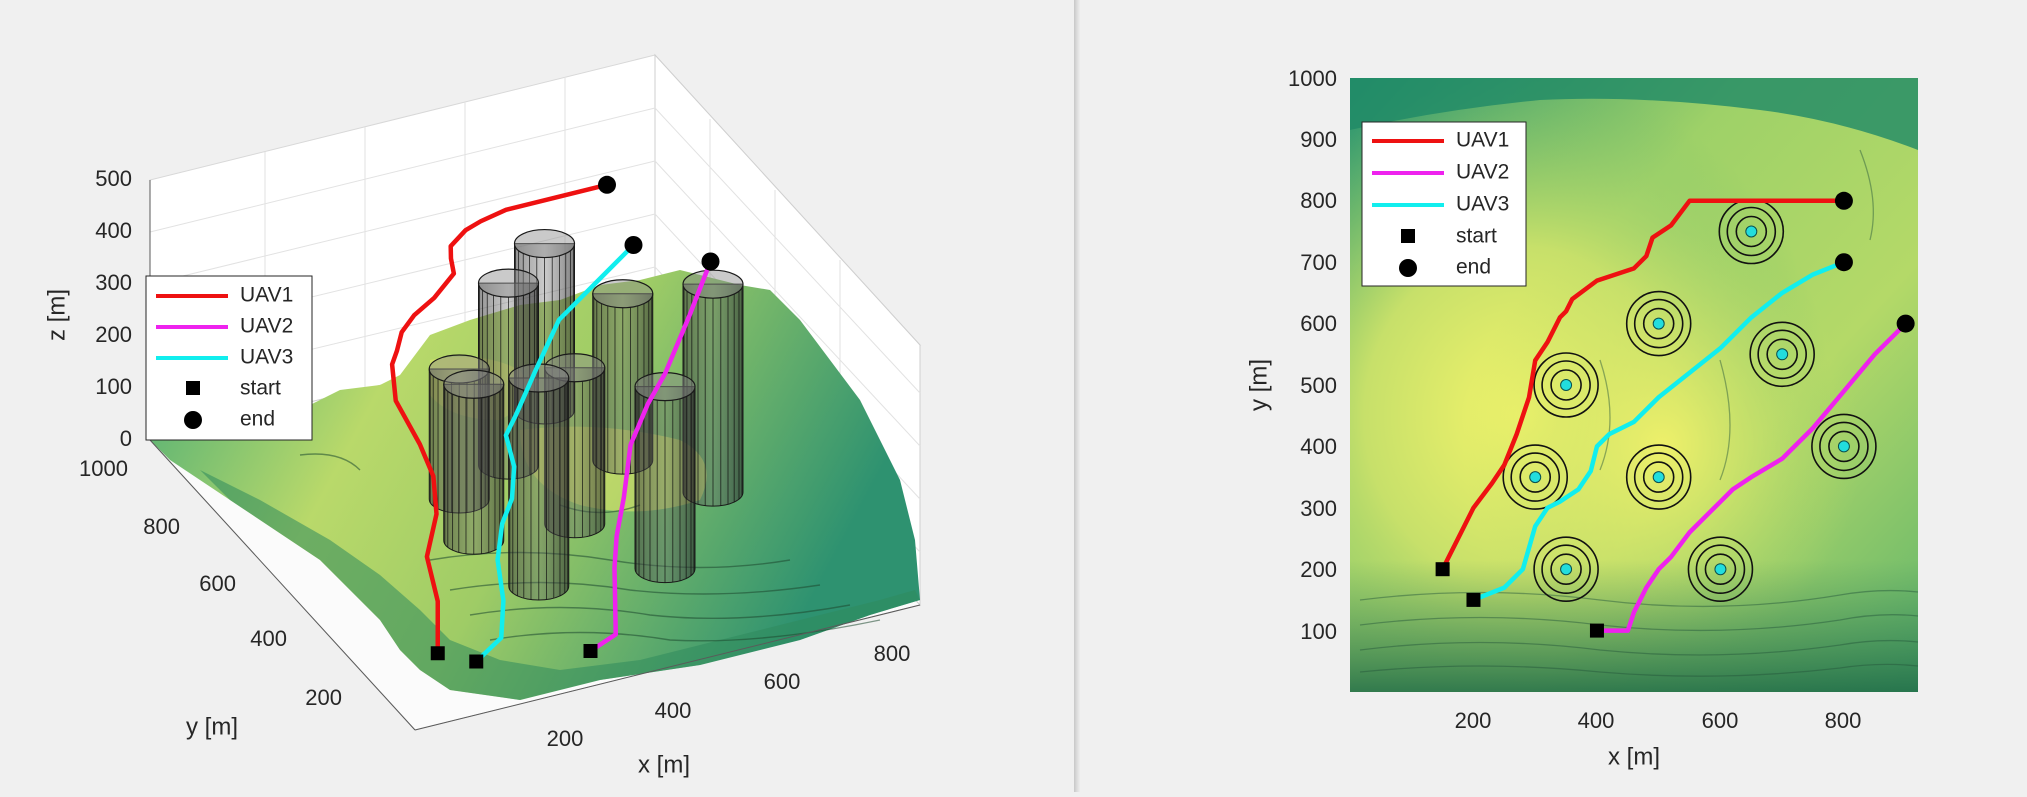 The width and height of the screenshot is (2027, 797). I want to click on uav-path-uav2, so click(651, 455).